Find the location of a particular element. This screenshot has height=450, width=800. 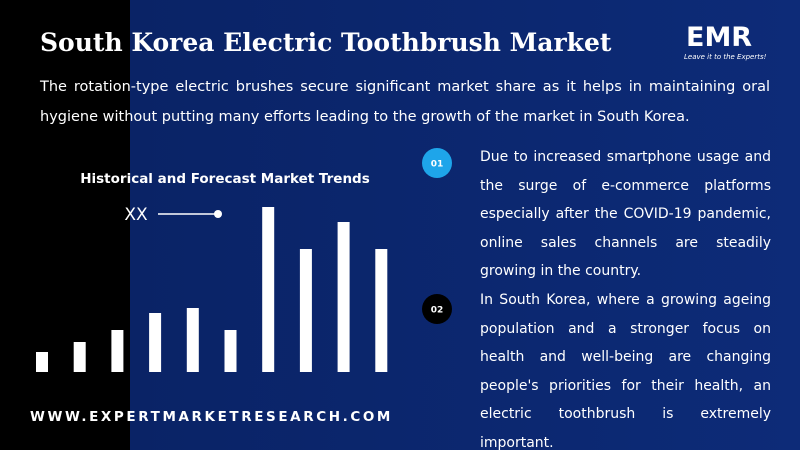

point-number: 02 is located at coordinates (437, 311).